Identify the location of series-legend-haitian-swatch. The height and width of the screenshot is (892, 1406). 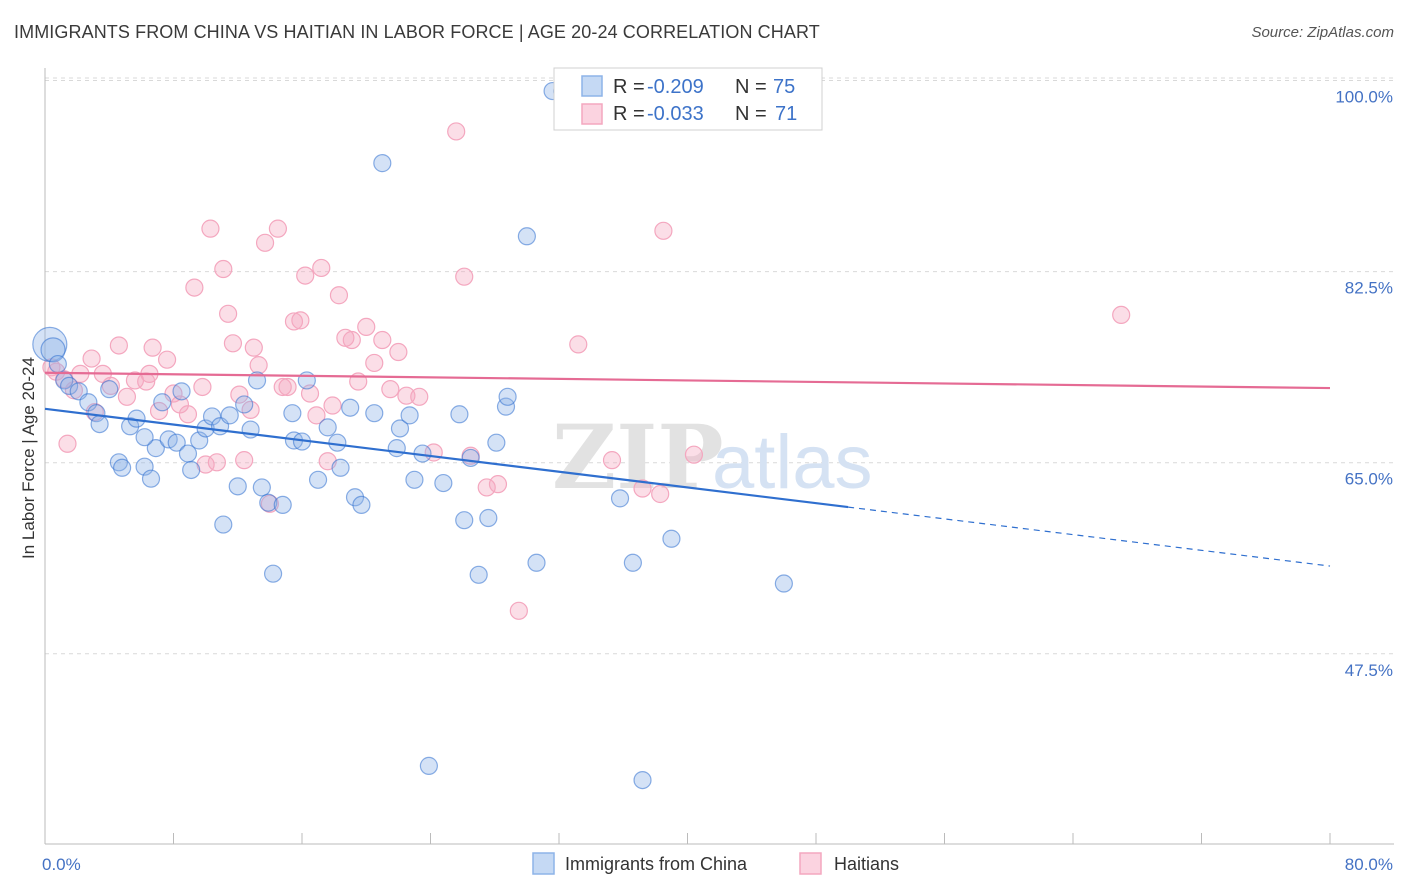
(810, 863).